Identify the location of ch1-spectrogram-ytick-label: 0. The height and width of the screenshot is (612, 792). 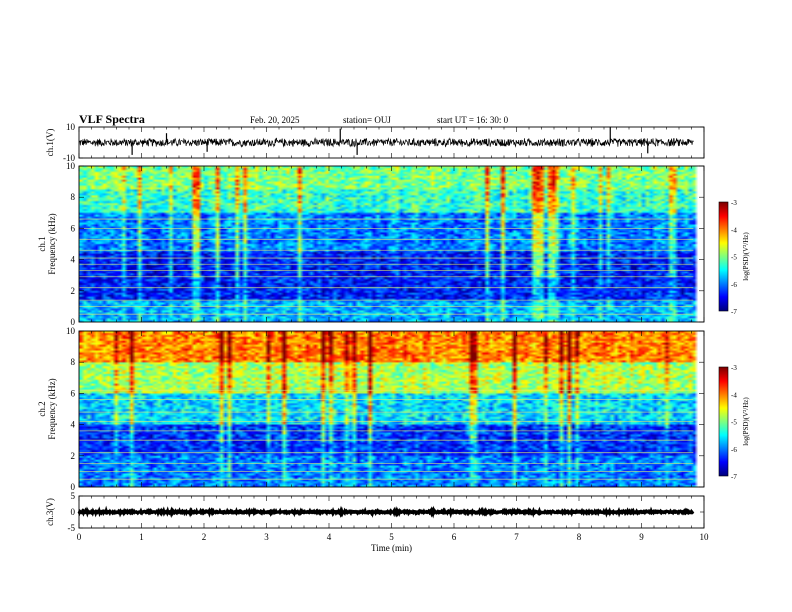
(73, 322).